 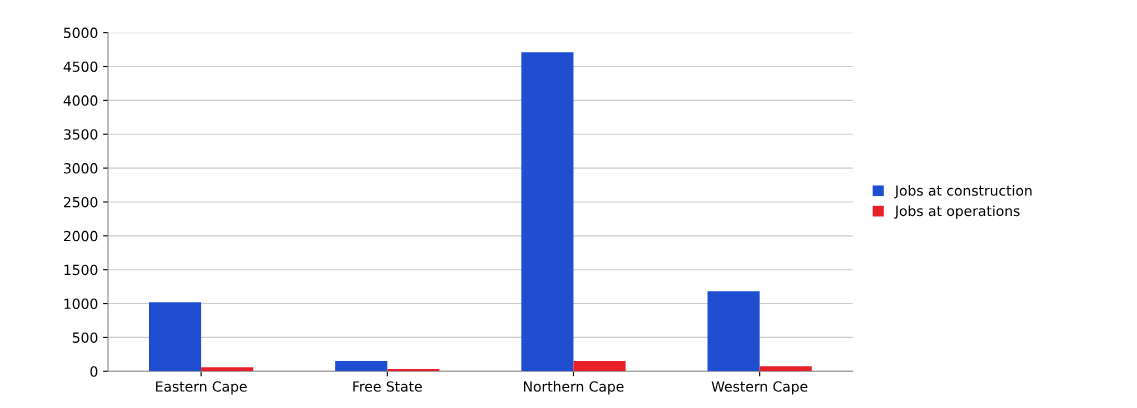 I want to click on y-tick-label: 2500, so click(x=80, y=202).